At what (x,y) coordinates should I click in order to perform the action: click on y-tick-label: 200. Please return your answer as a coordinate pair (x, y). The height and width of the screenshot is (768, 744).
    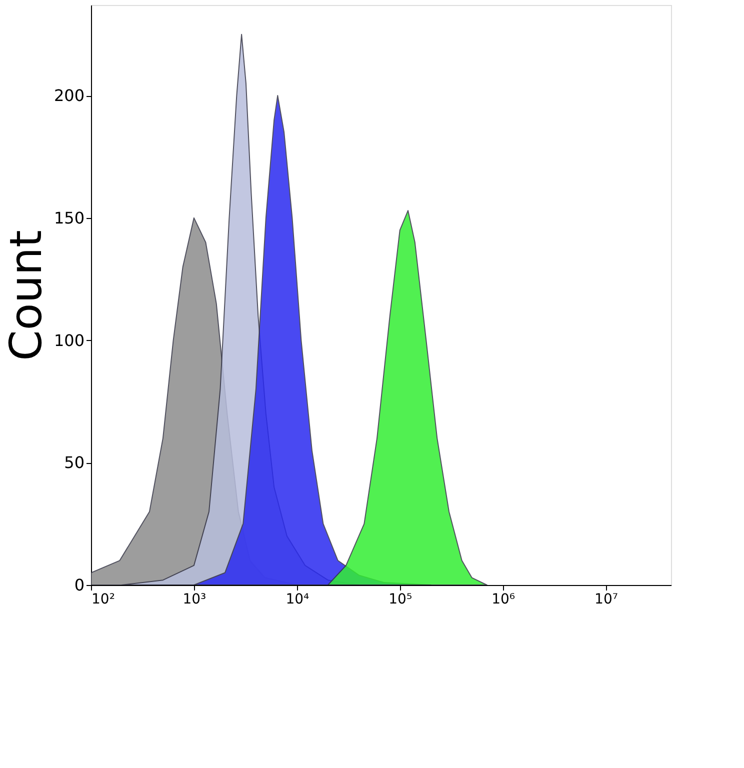
    Looking at the image, I should click on (69, 96).